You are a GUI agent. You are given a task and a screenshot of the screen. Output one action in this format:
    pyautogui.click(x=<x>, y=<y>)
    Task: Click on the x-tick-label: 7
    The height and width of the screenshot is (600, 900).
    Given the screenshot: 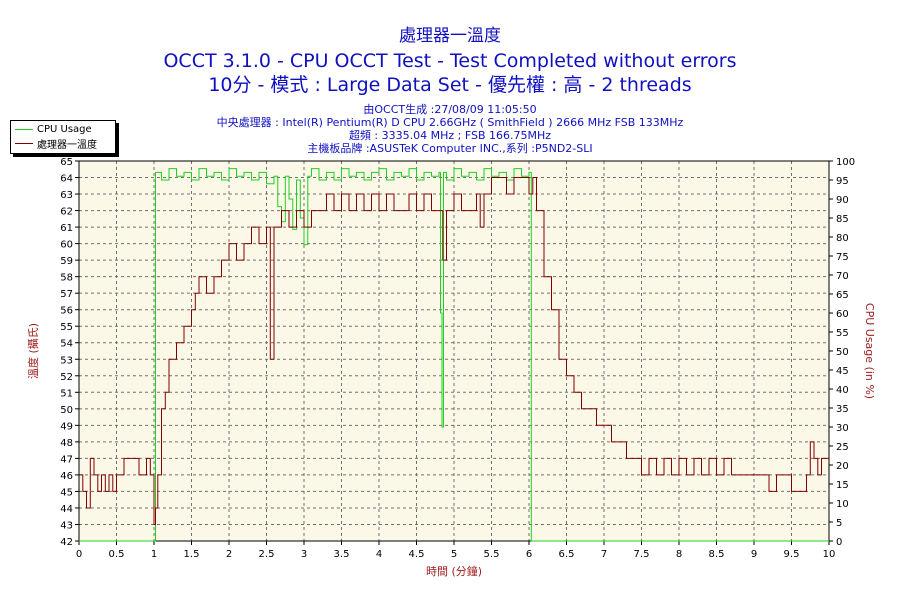 What is the action you would take?
    pyautogui.click(x=604, y=554)
    